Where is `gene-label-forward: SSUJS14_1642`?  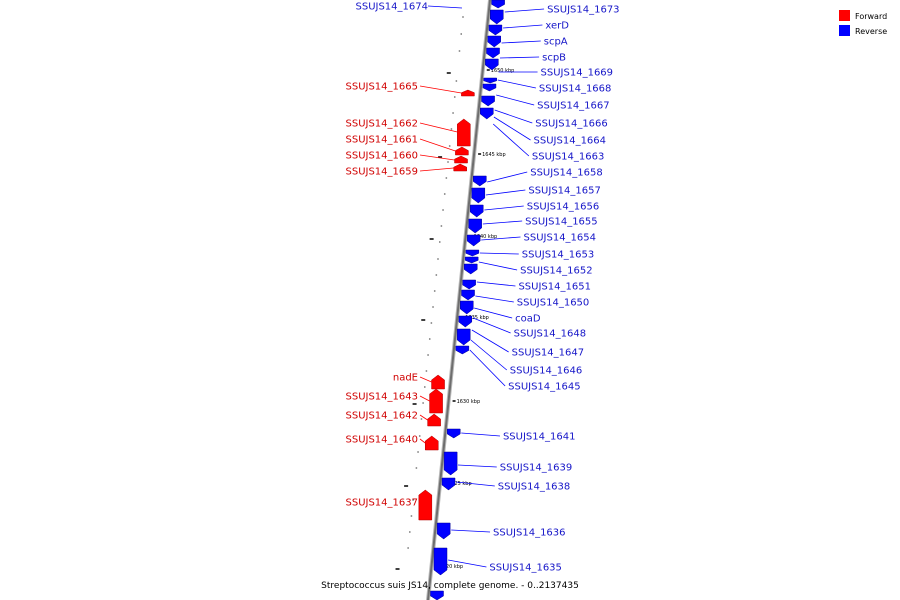 gene-label-forward: SSUJS14_1642 is located at coordinates (382, 416).